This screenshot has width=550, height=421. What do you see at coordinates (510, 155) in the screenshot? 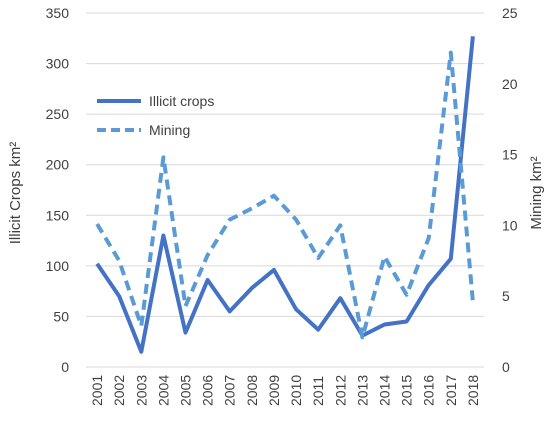
I see `right-tick-label: 15` at bounding box center [510, 155].